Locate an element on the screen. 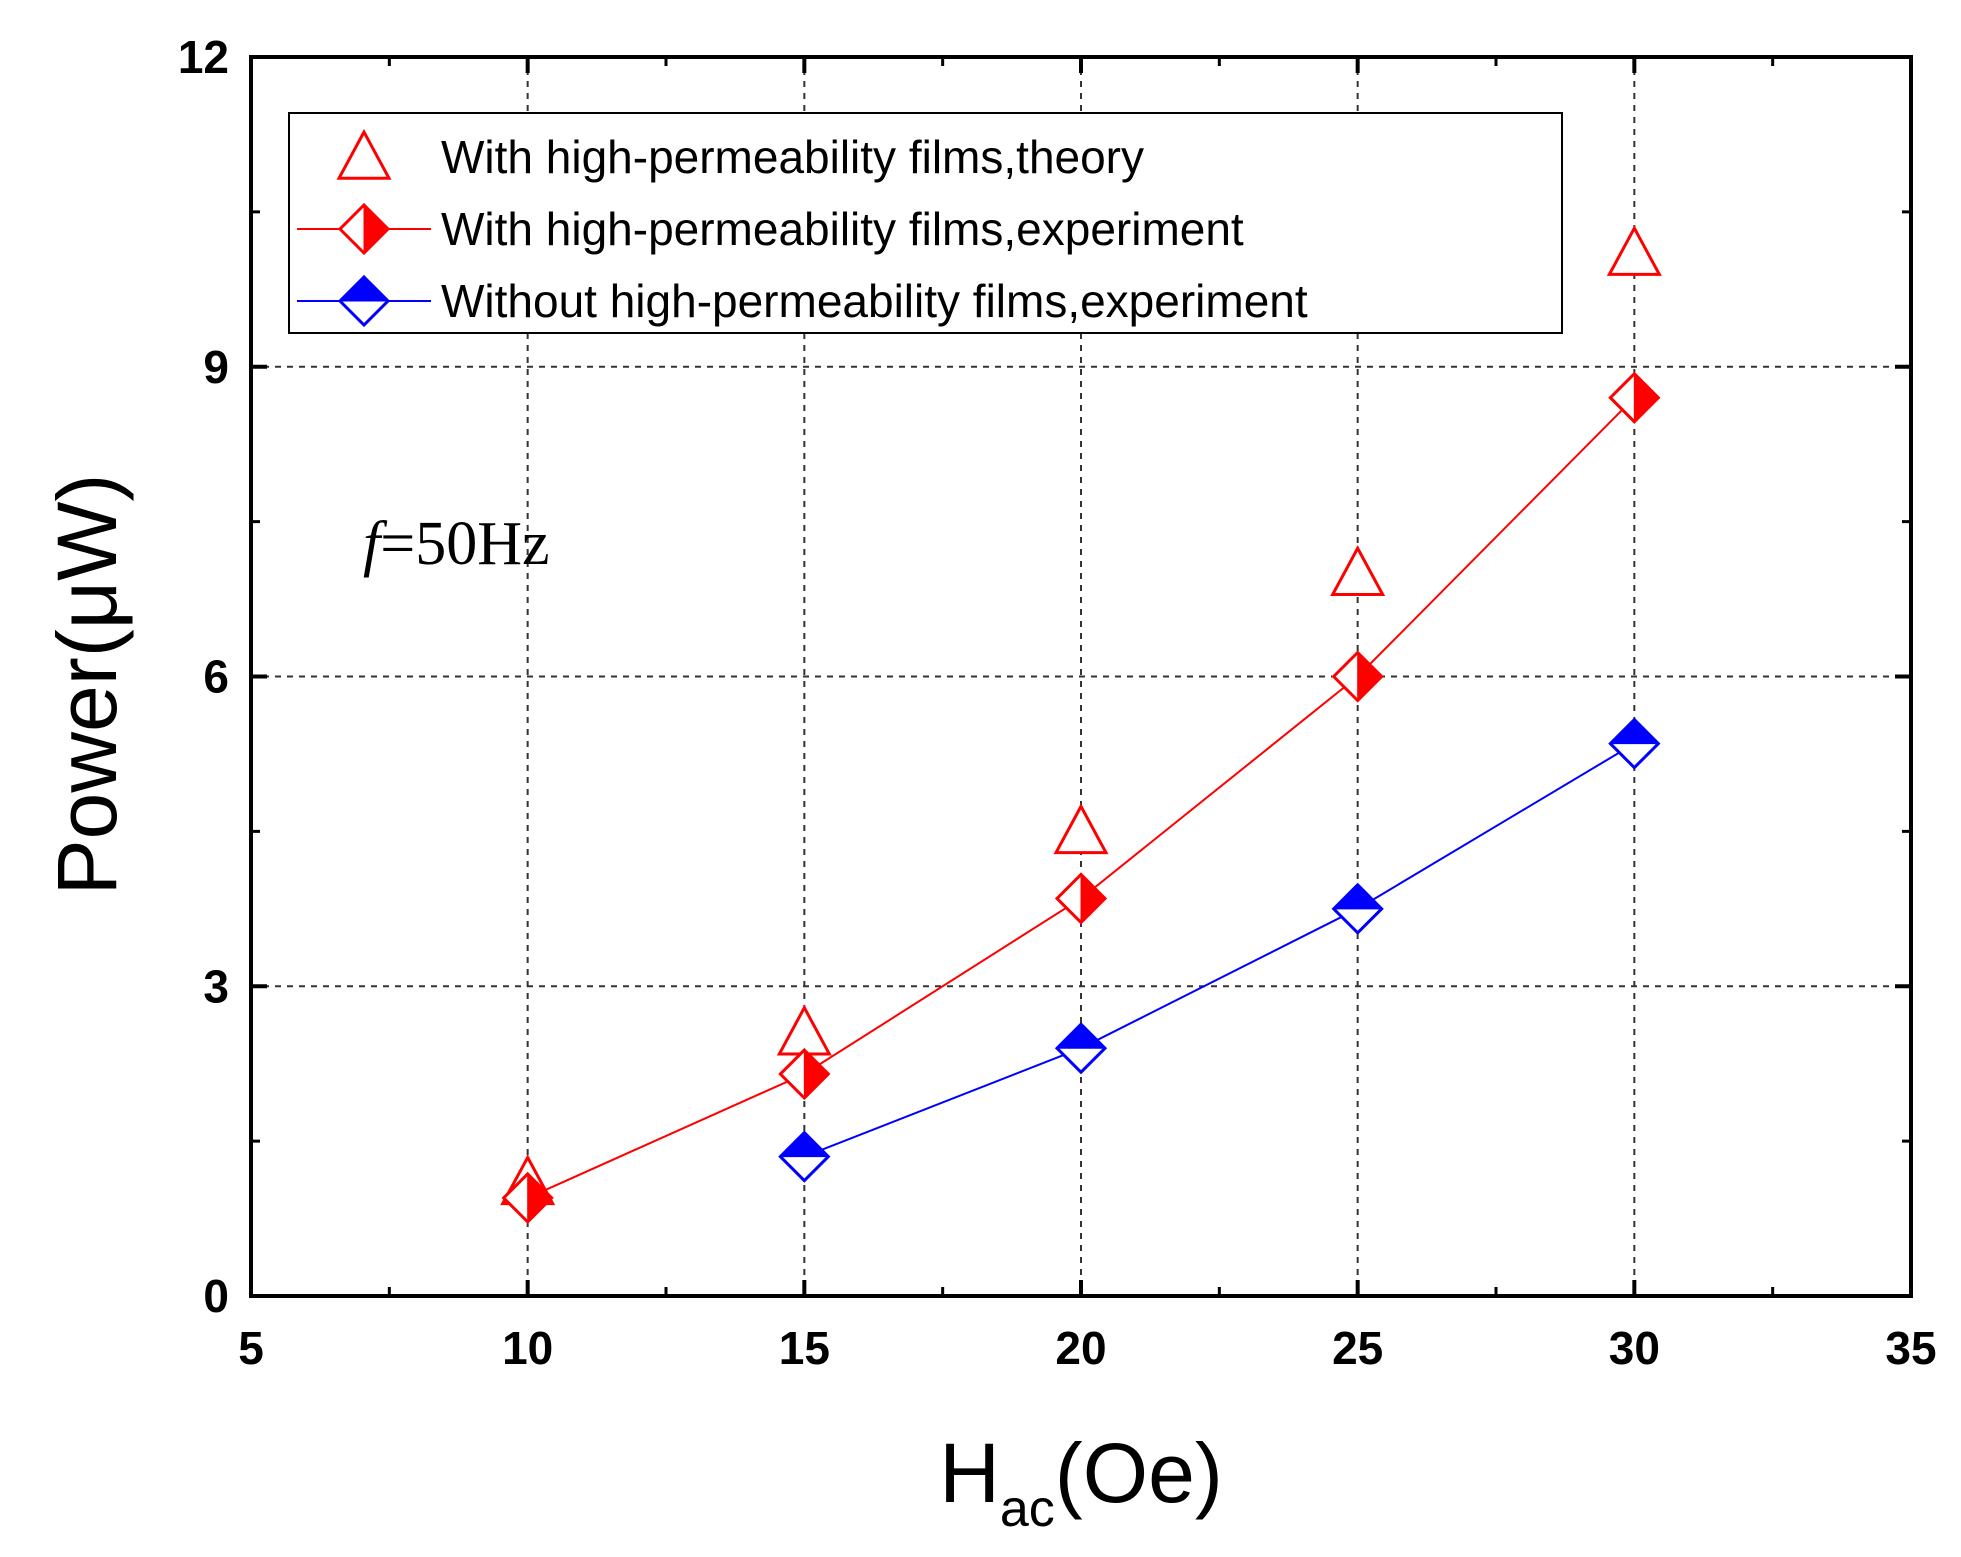 The width and height of the screenshot is (1961, 1557). x-axis-title-subscript: ac is located at coordinates (1027, 1509).